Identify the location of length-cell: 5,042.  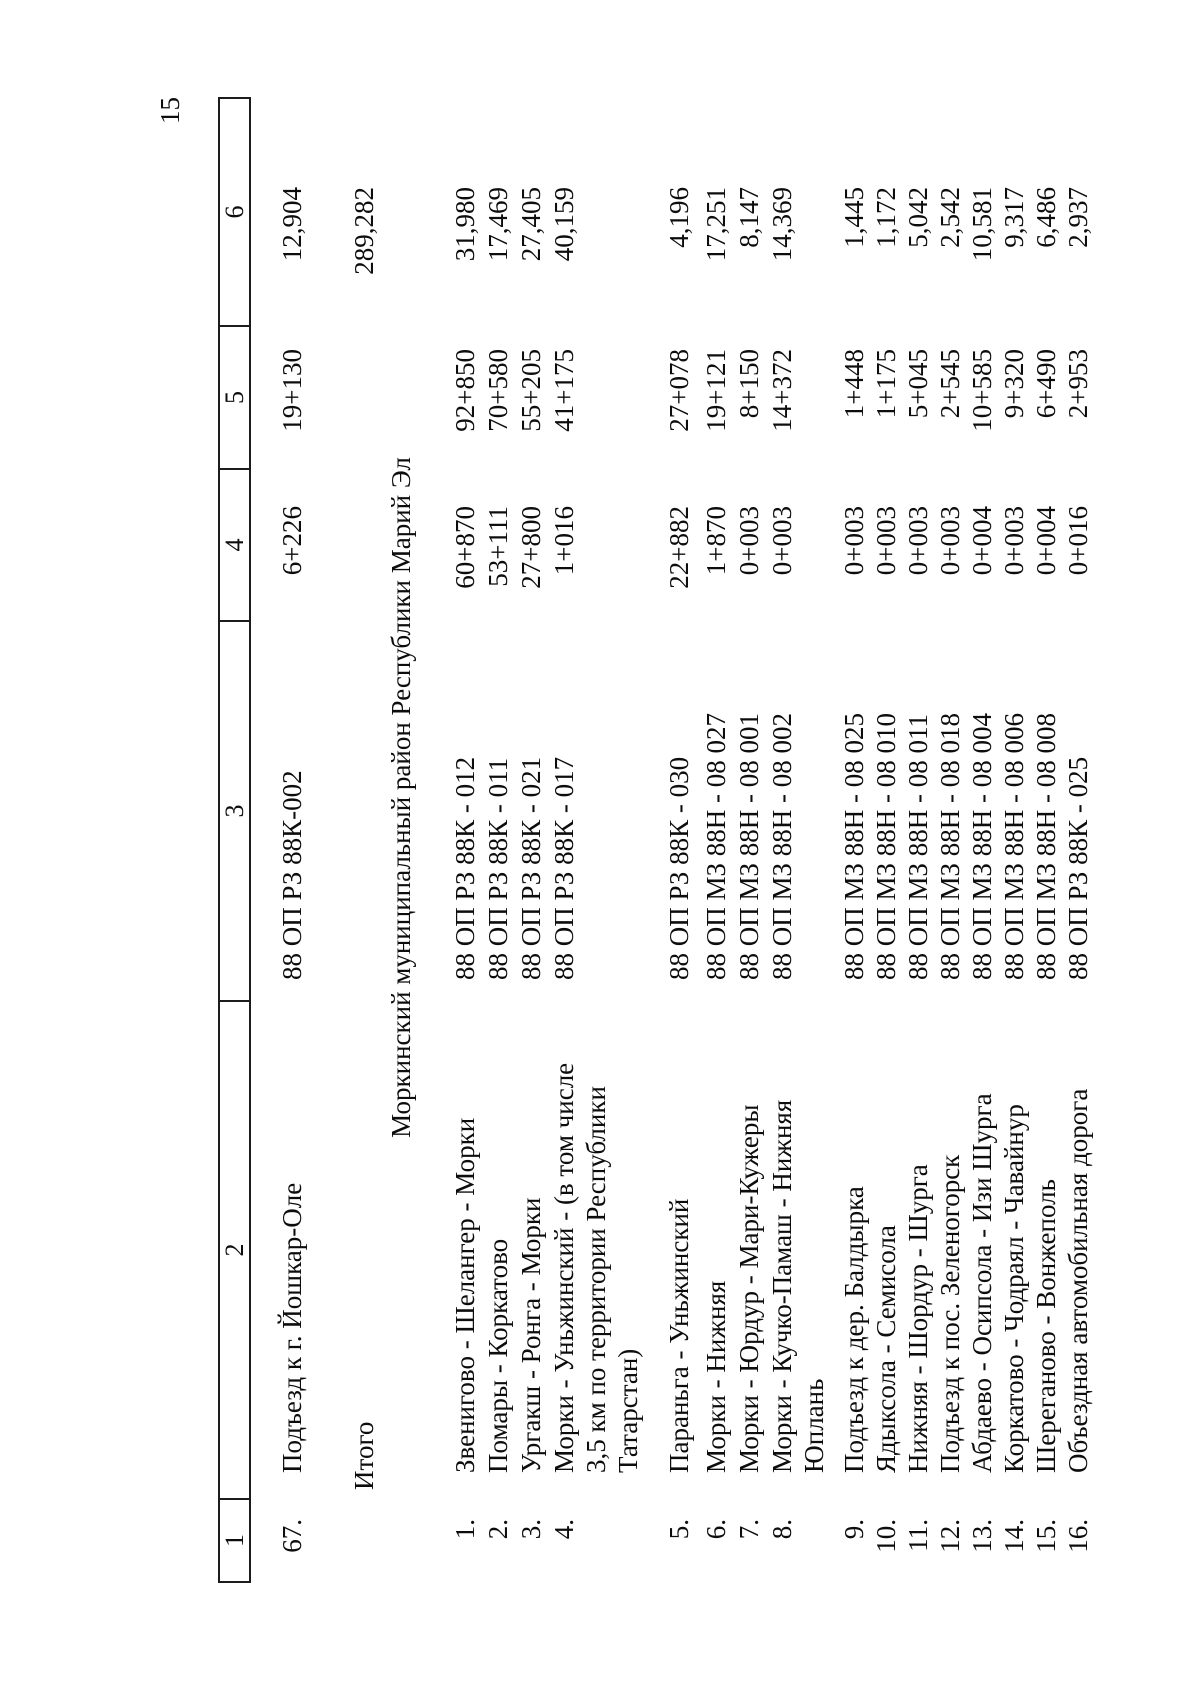
(918, 217).